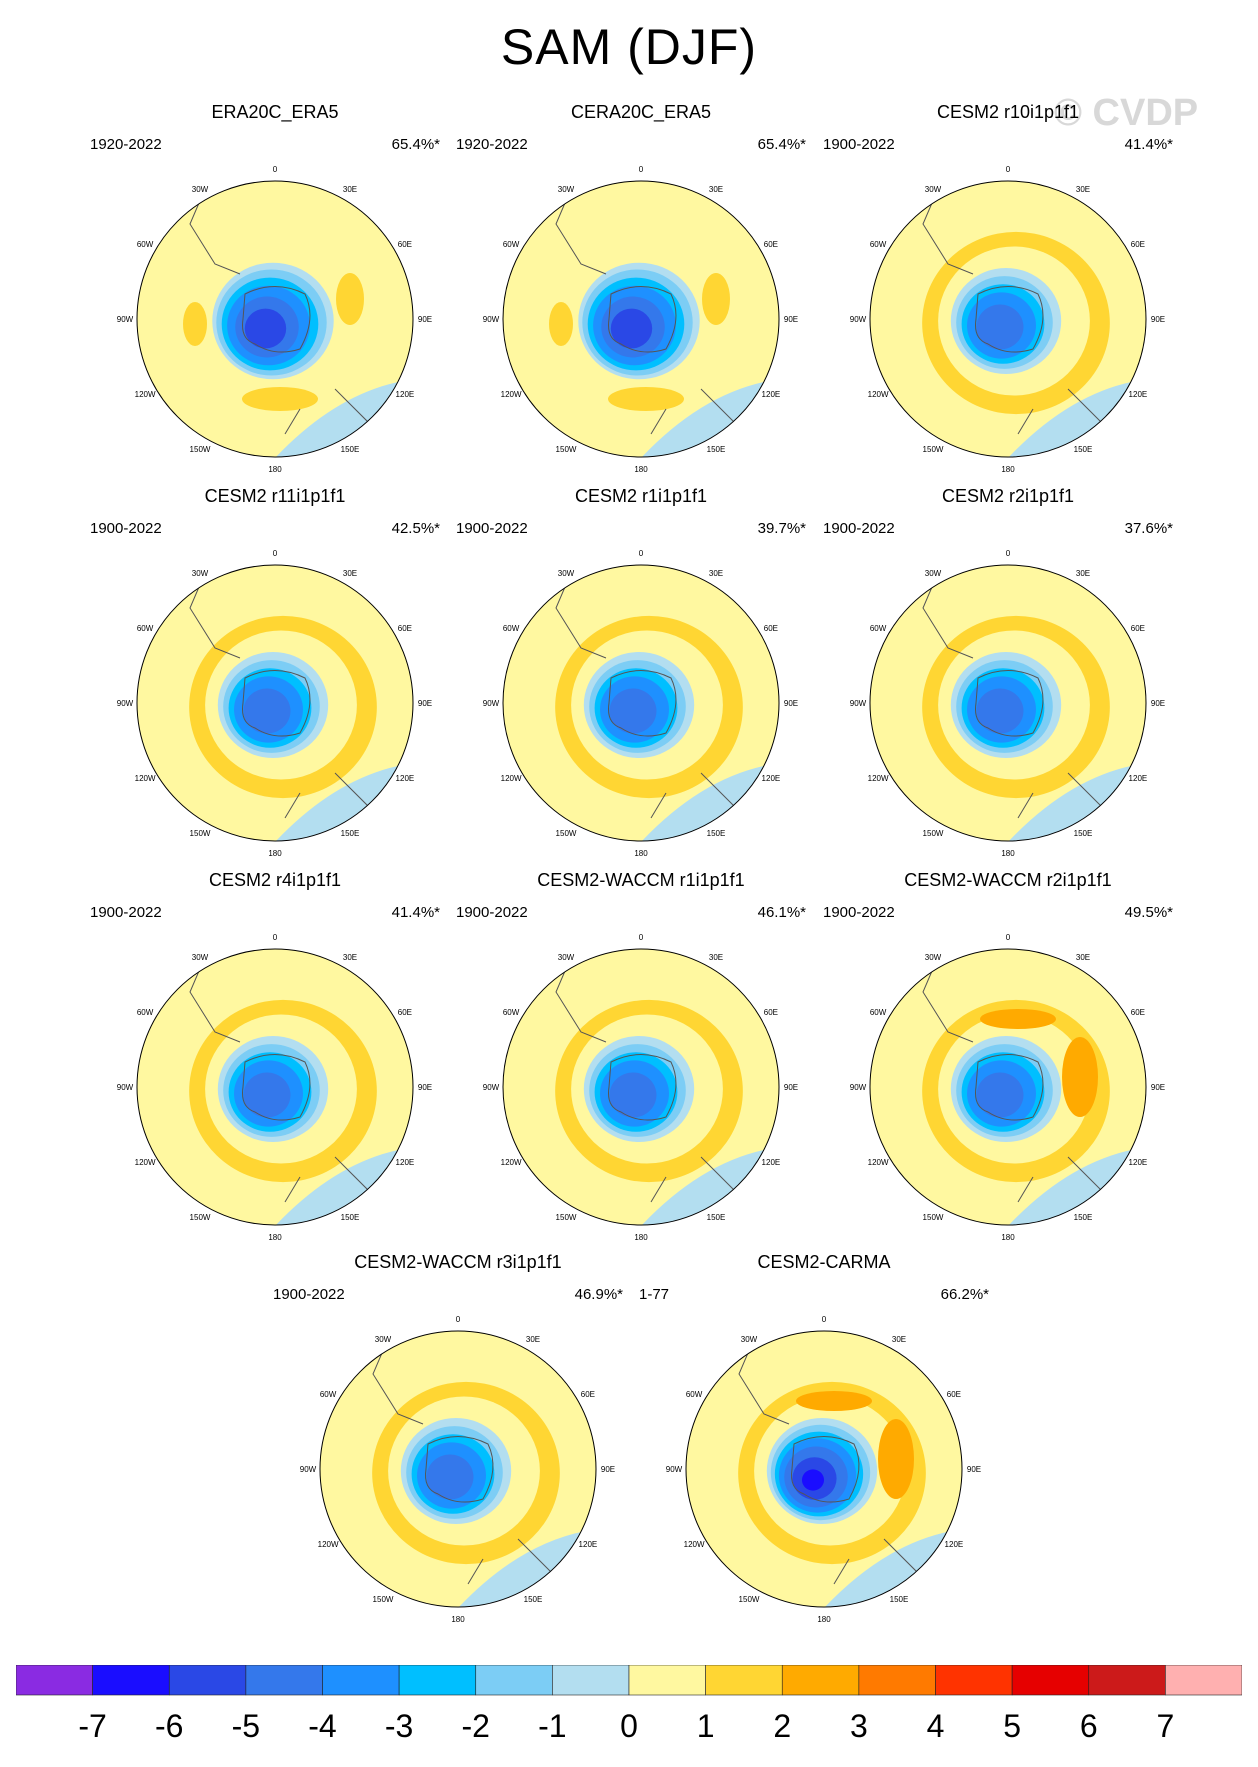  I want to click on panel-variance: 41.4%*, so click(1148, 144).